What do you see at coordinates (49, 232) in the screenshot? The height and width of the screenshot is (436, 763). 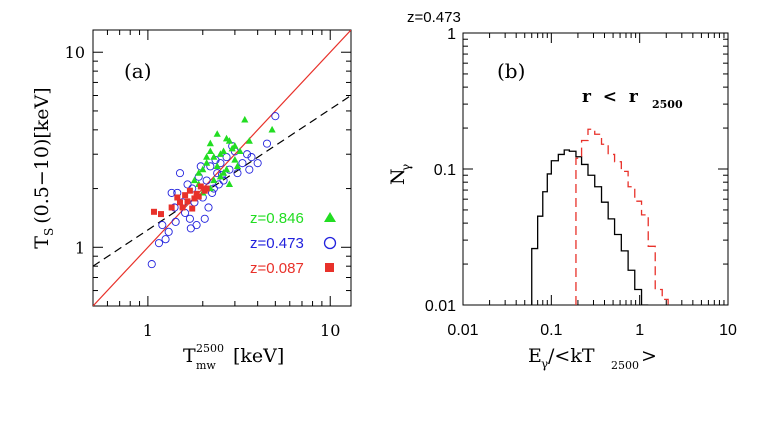 I see `y-label-sub-a: S` at bounding box center [49, 232].